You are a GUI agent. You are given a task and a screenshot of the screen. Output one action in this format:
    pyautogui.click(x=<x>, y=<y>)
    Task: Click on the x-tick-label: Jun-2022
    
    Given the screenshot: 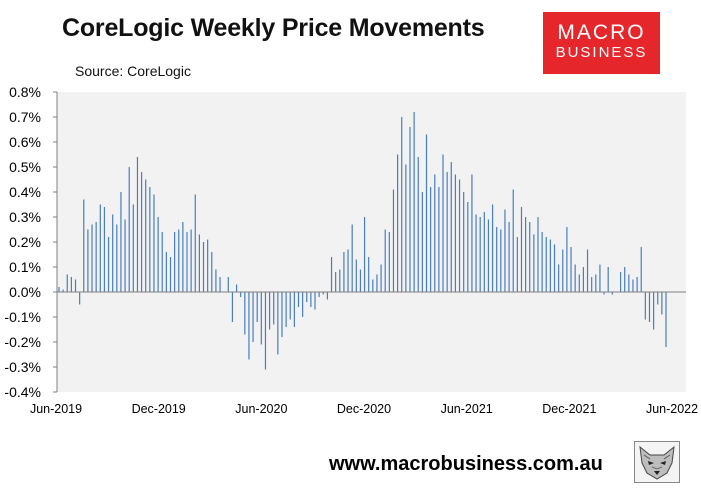 What is the action you would take?
    pyautogui.click(x=672, y=409)
    